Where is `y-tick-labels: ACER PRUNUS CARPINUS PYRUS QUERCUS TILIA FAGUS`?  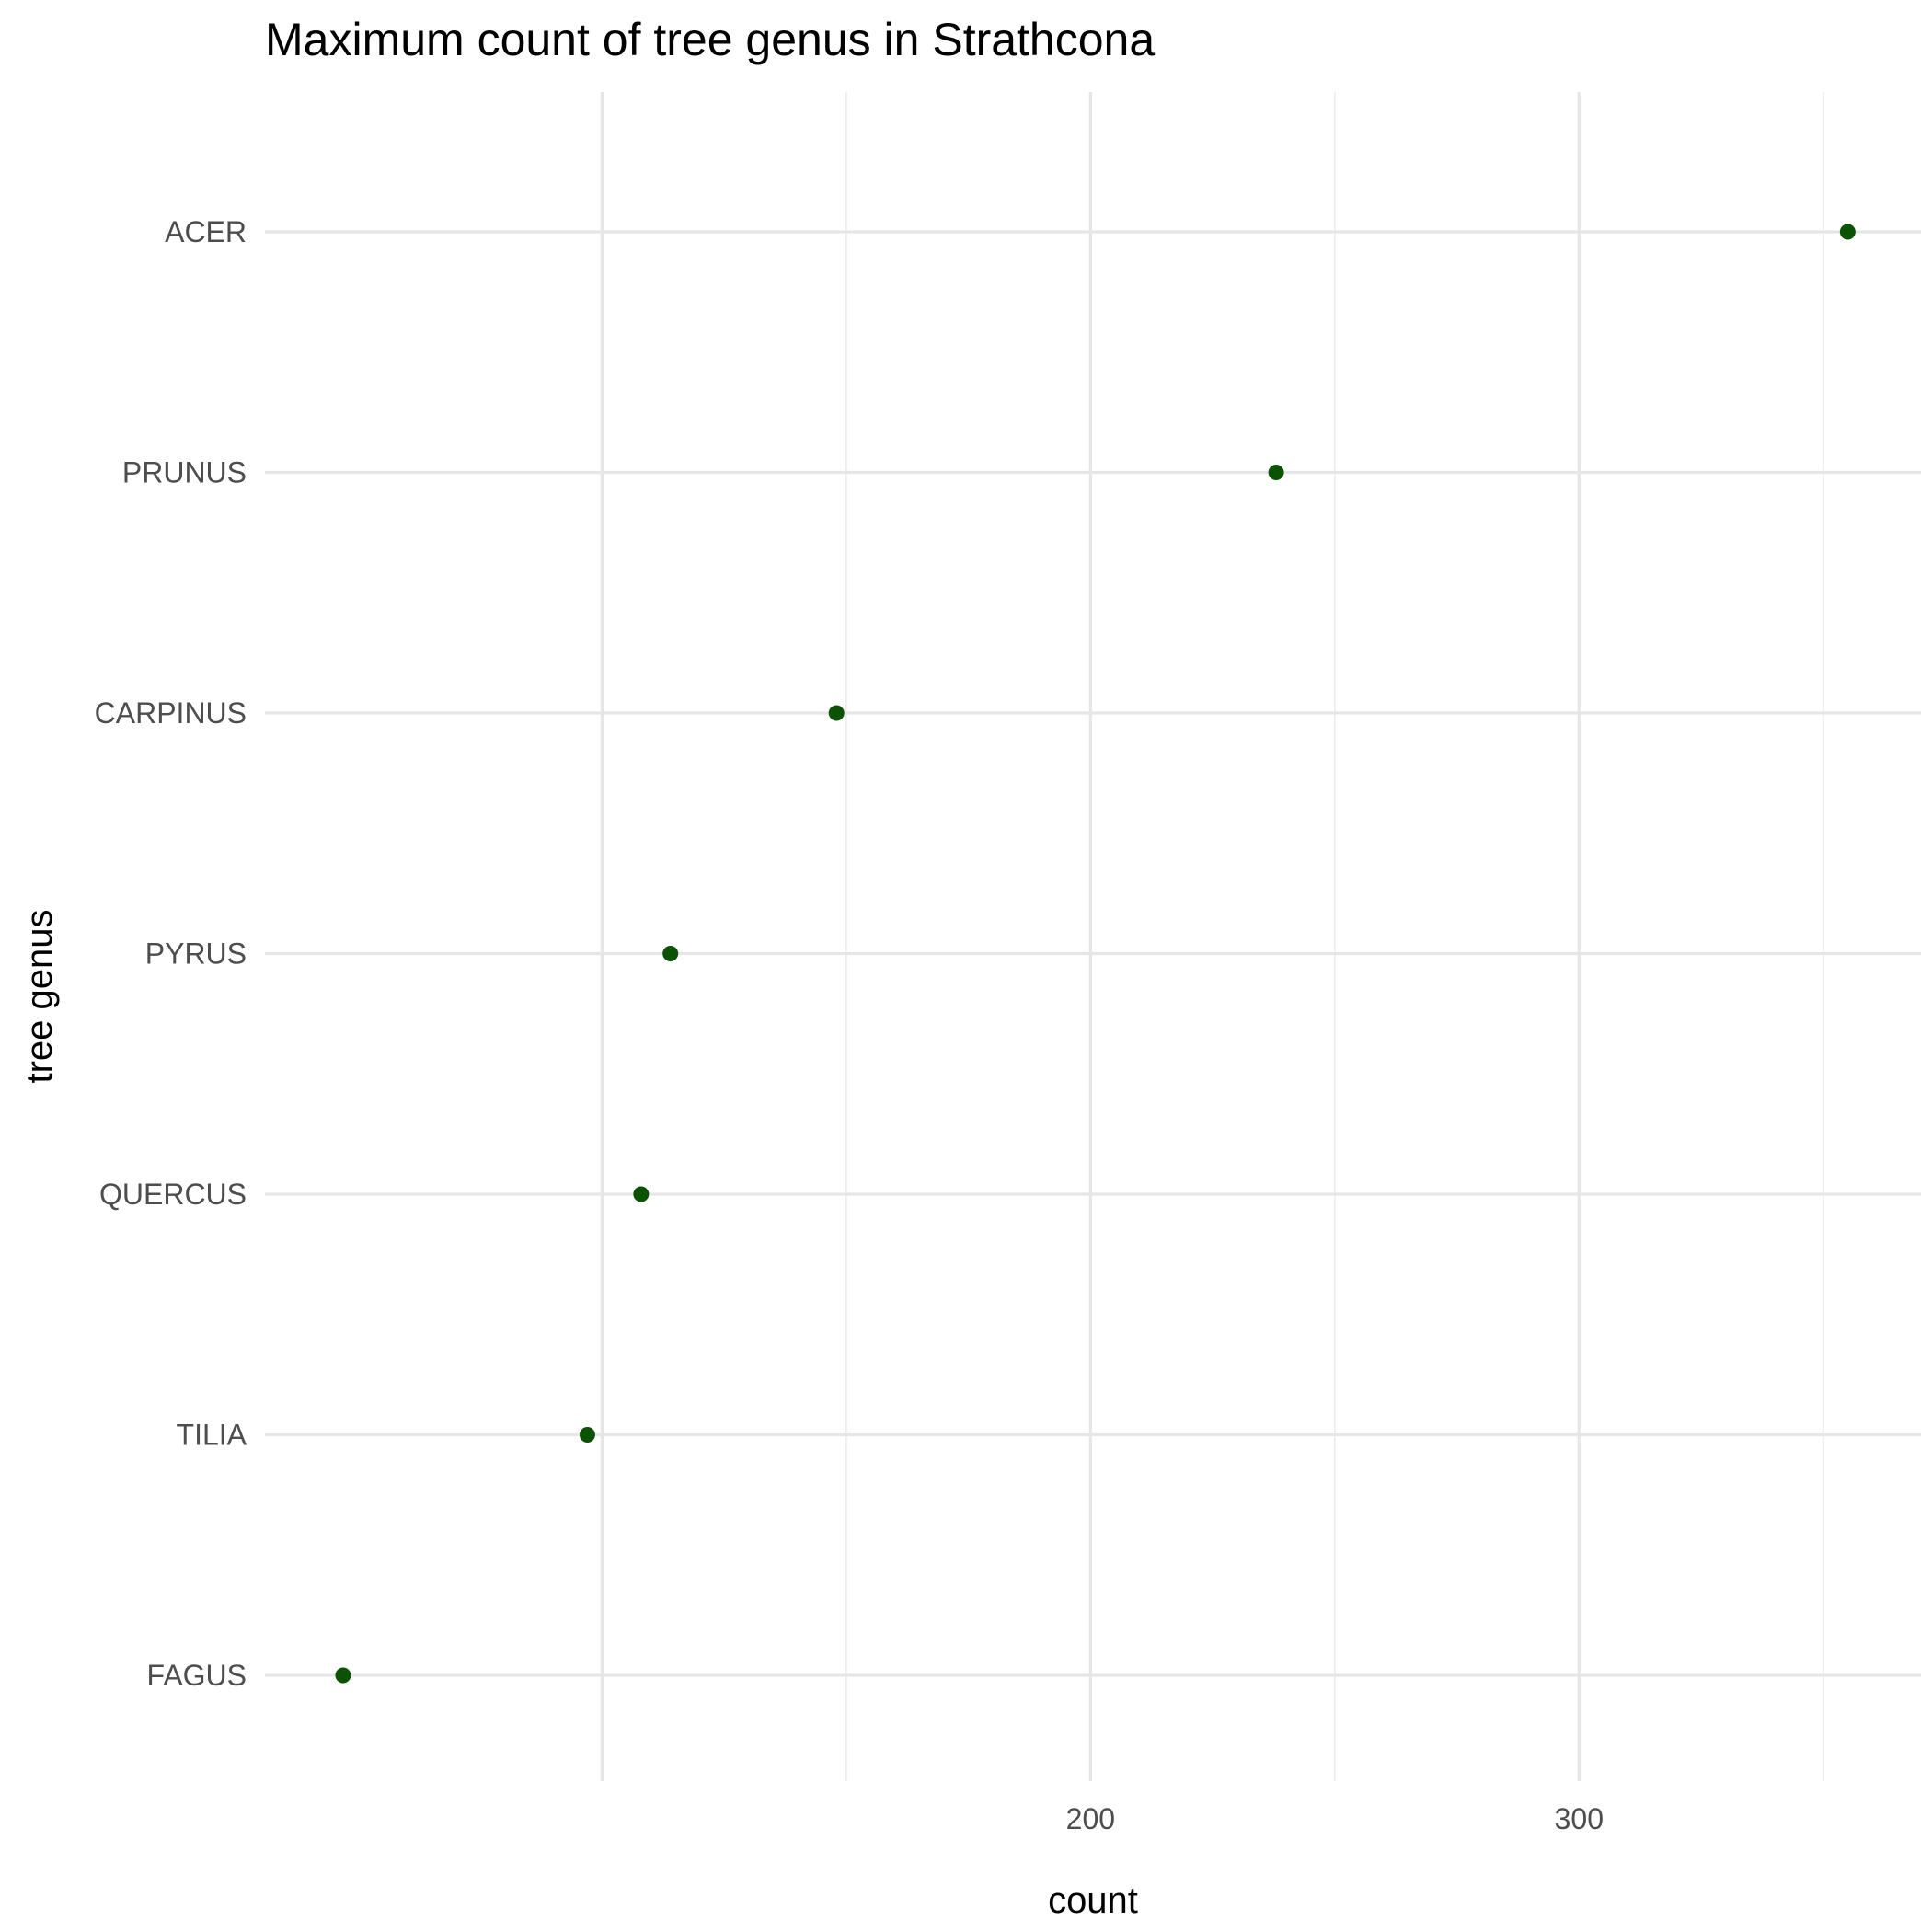
y-tick-labels: ACER PRUNUS CARPINUS PYRUS QUERCUS TILIA FAGUS is located at coordinates (171, 953).